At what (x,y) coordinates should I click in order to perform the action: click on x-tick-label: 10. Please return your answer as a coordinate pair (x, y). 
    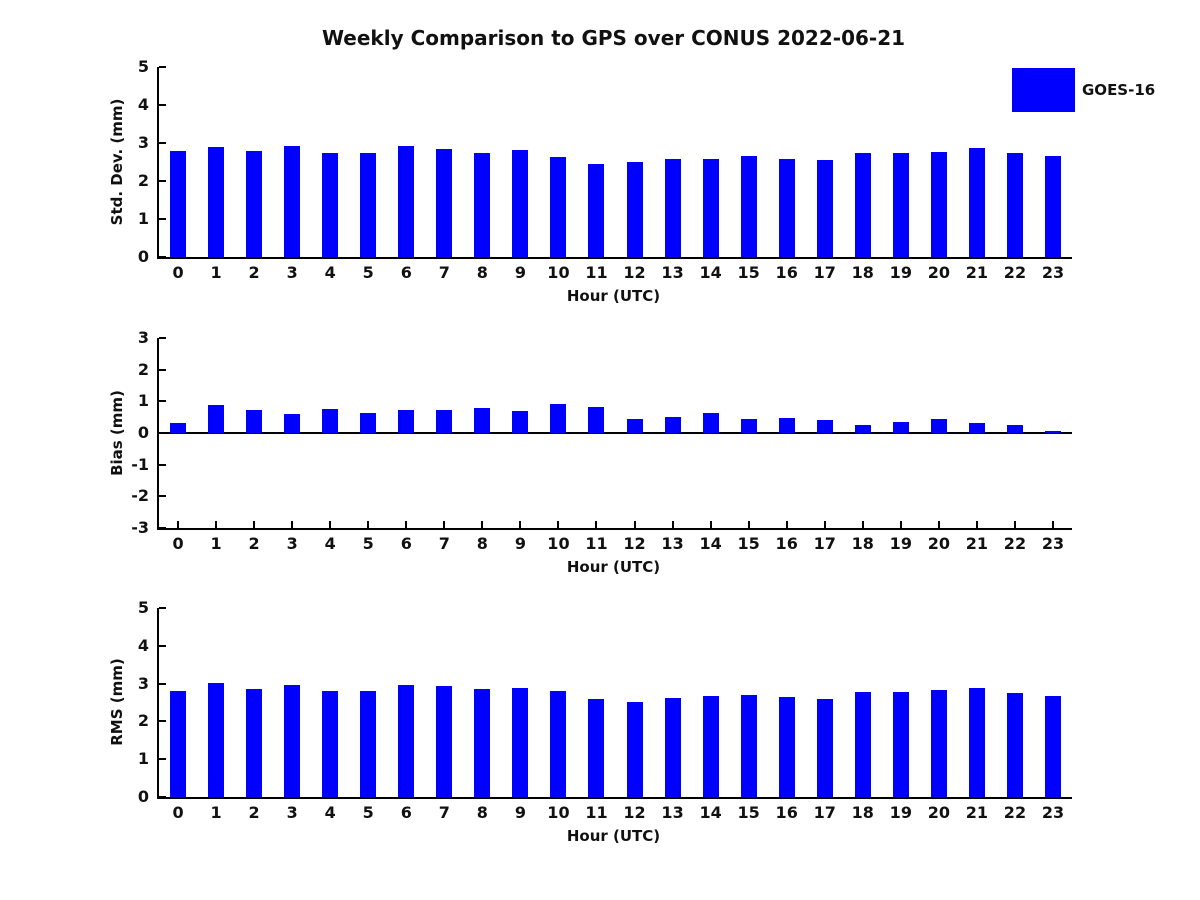
    Looking at the image, I should click on (558, 543).